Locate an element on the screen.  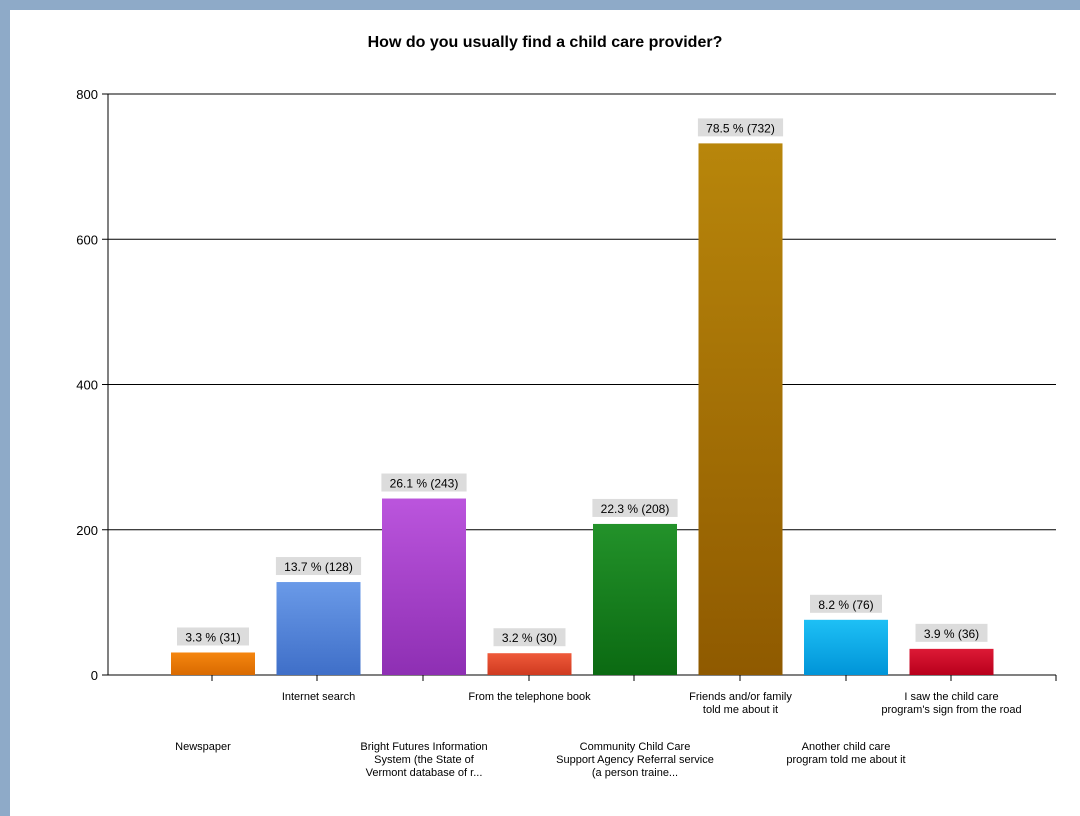
data-label-4: 22.3 % (208) is located at coordinates (635, 509).